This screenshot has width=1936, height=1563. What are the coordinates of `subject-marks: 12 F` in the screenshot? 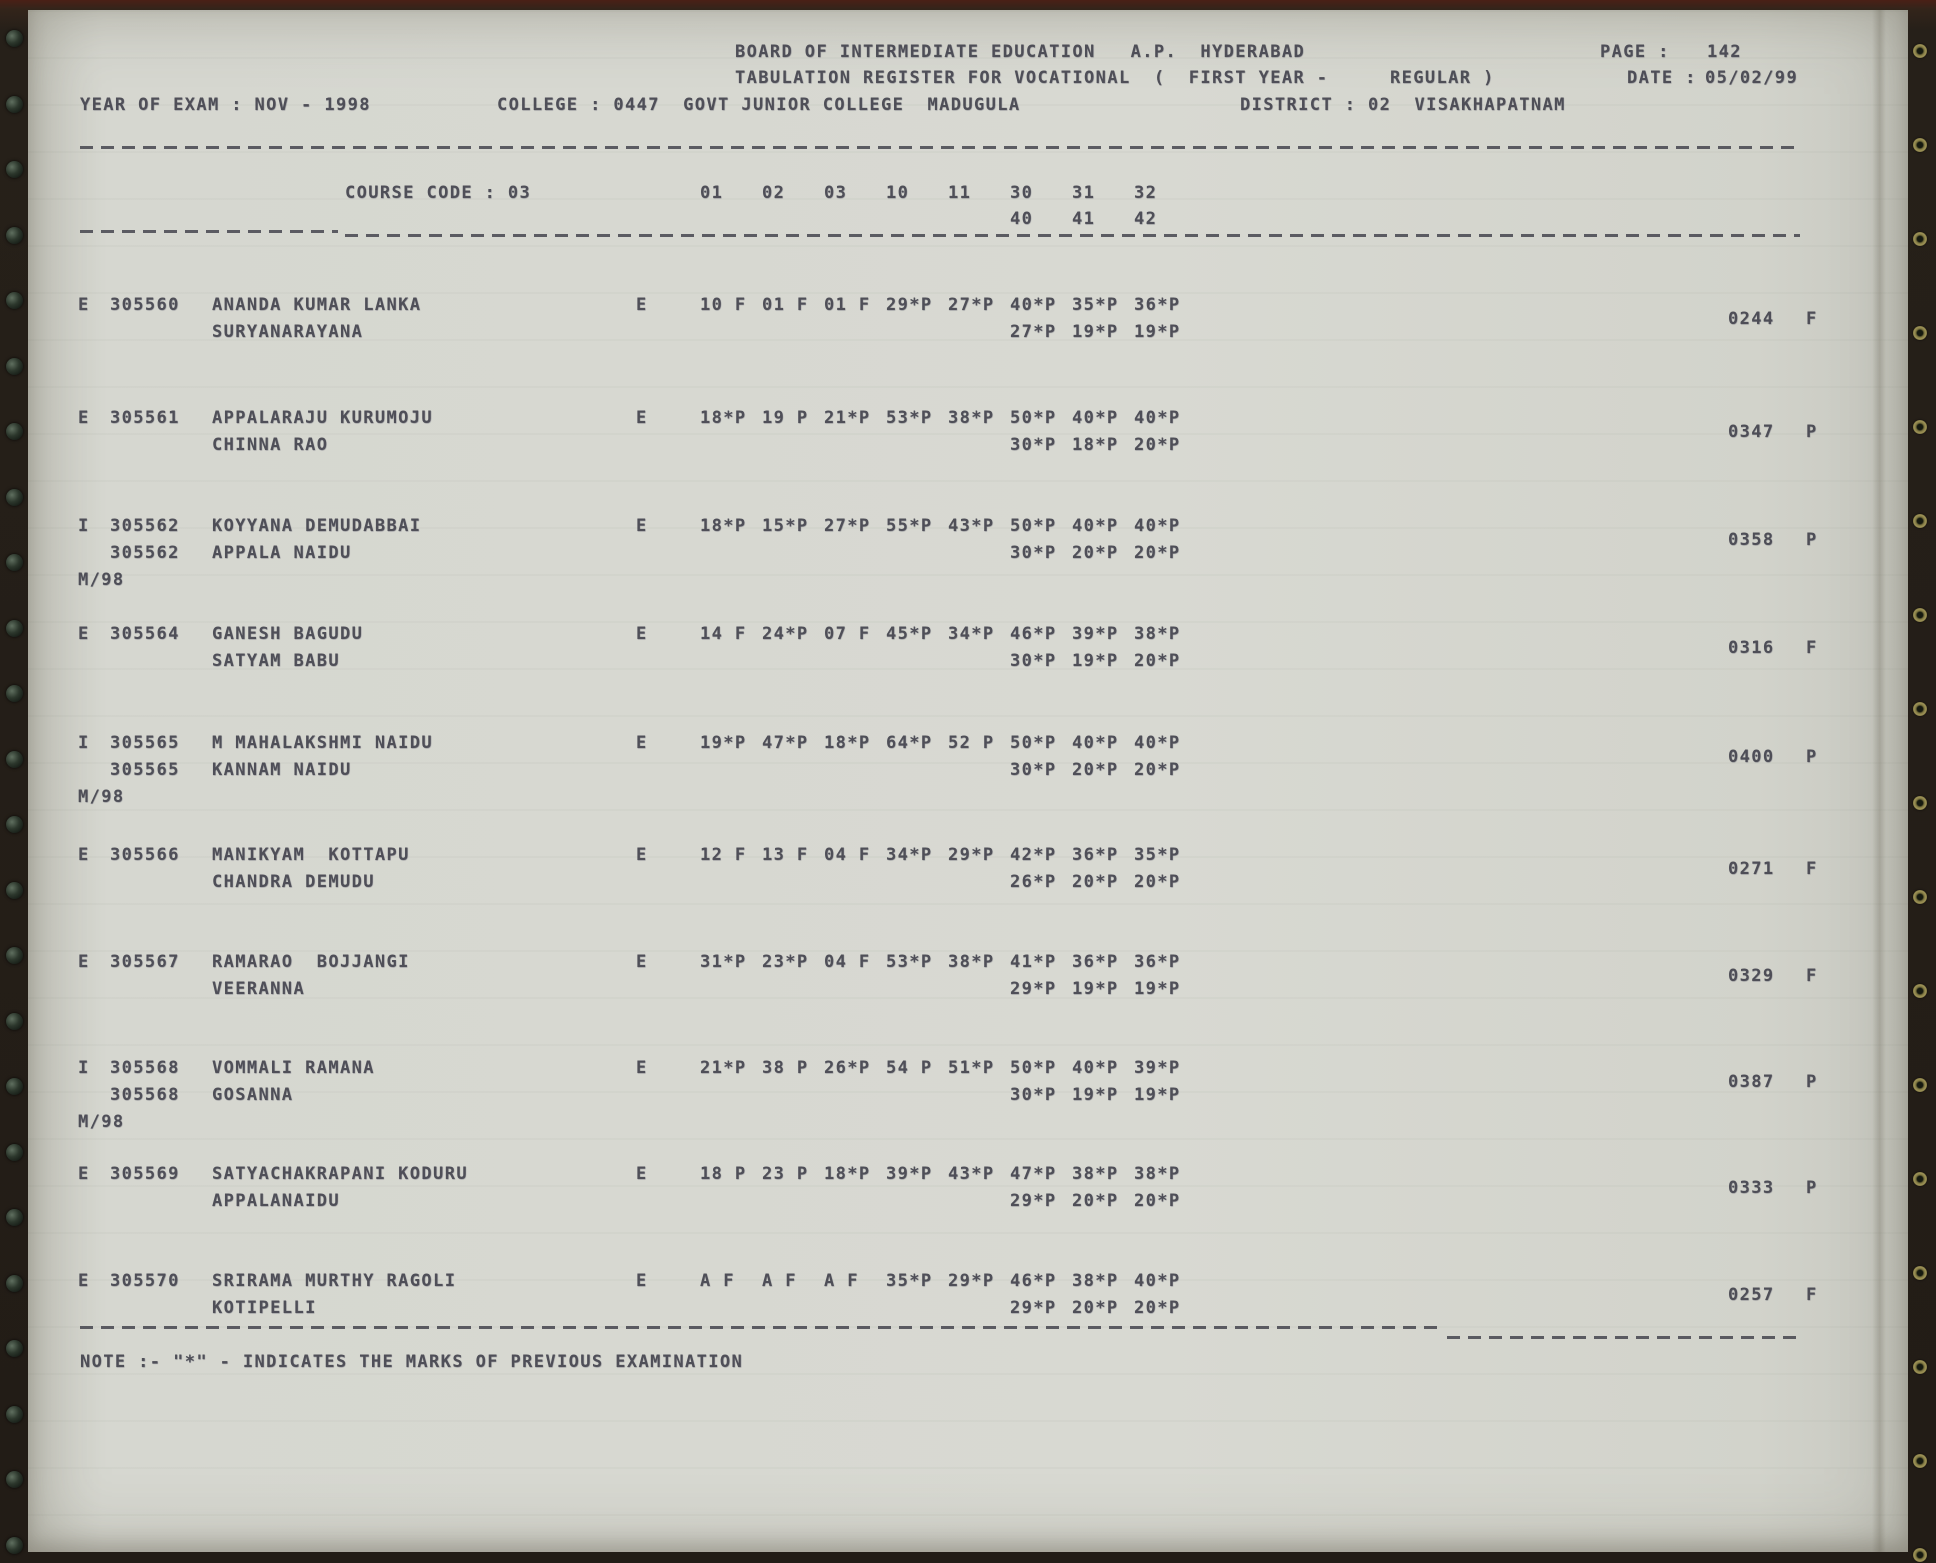 It's located at (723, 855).